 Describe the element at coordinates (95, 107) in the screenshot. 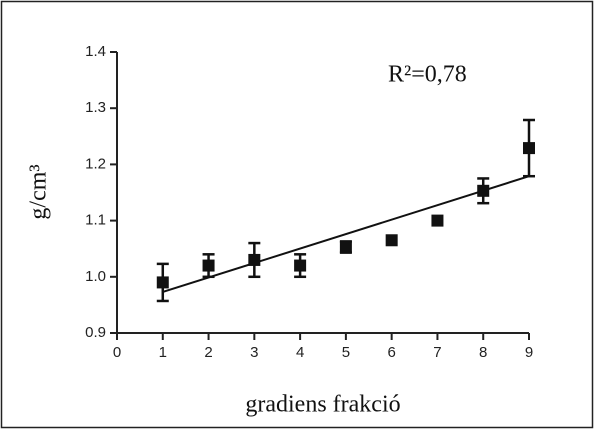

I see `y-tick-label: 1.3` at that location.